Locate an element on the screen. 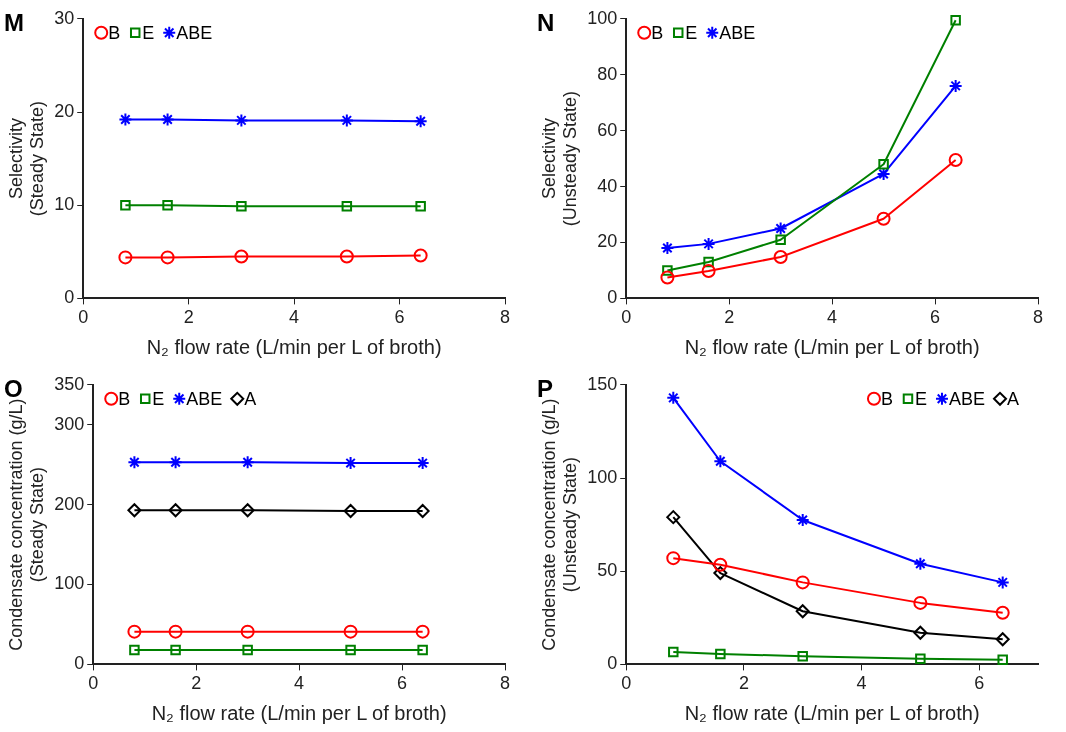 Image resolution: width=1066 pixels, height=732 pixels. legend-label: E is located at coordinates (691, 32).